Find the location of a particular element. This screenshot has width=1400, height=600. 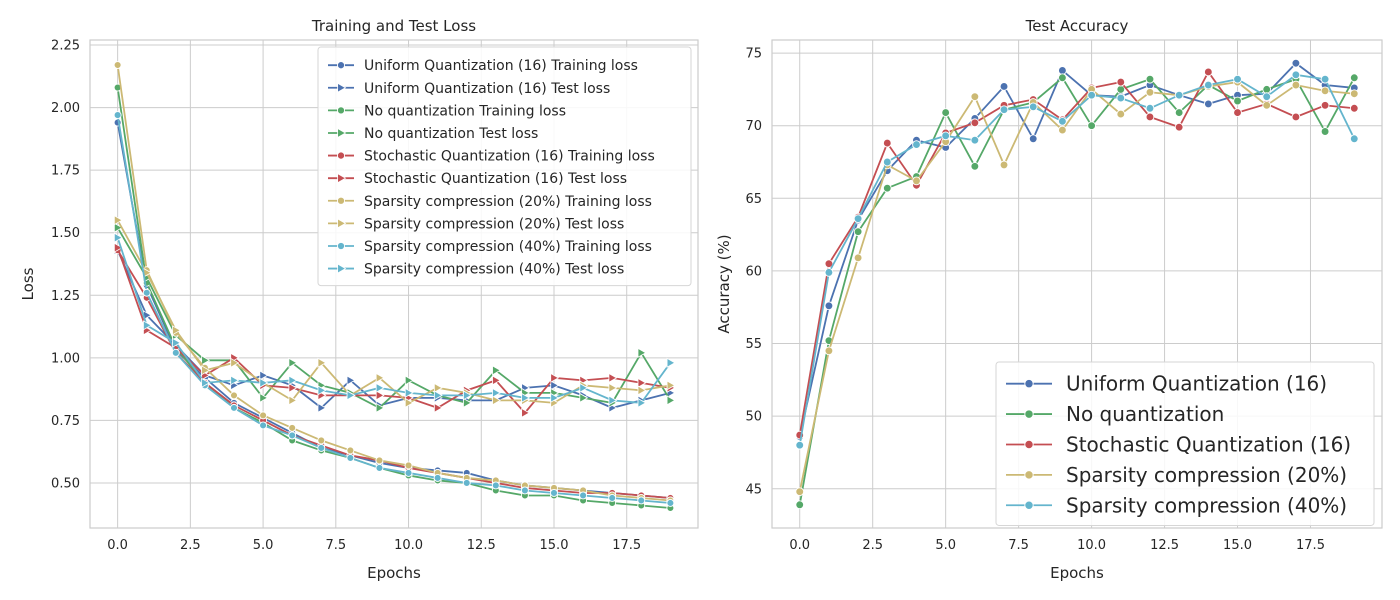

accuracy-chart-title: Test Accuracy is located at coordinates (1077, 26).